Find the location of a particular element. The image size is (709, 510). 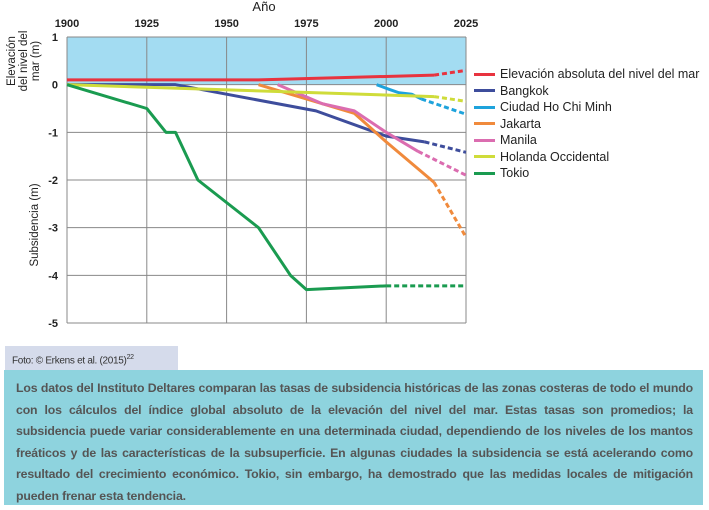

x-tick-label: 2025 is located at coordinates (466, 24).